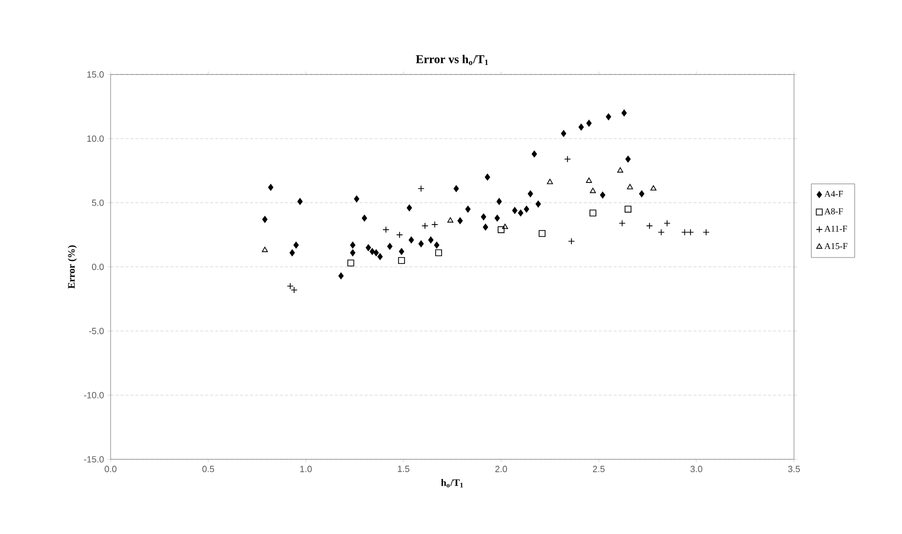  I want to click on x-axis-title: h$_{o}$/T$_{1}$, so click(452, 483).